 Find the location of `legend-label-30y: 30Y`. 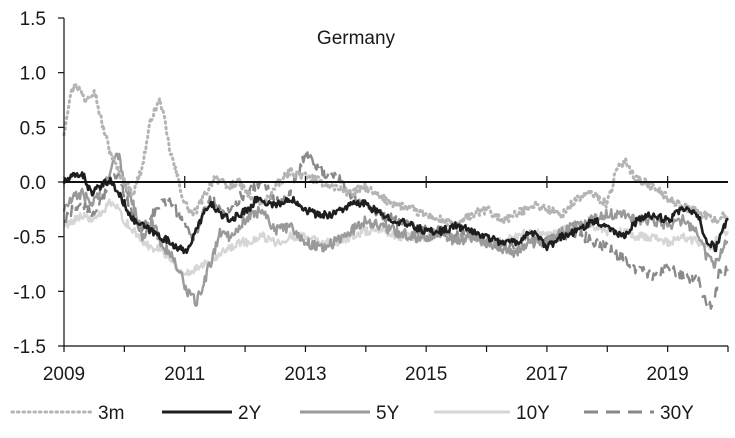

legend-label-30y: 30Y is located at coordinates (677, 413).